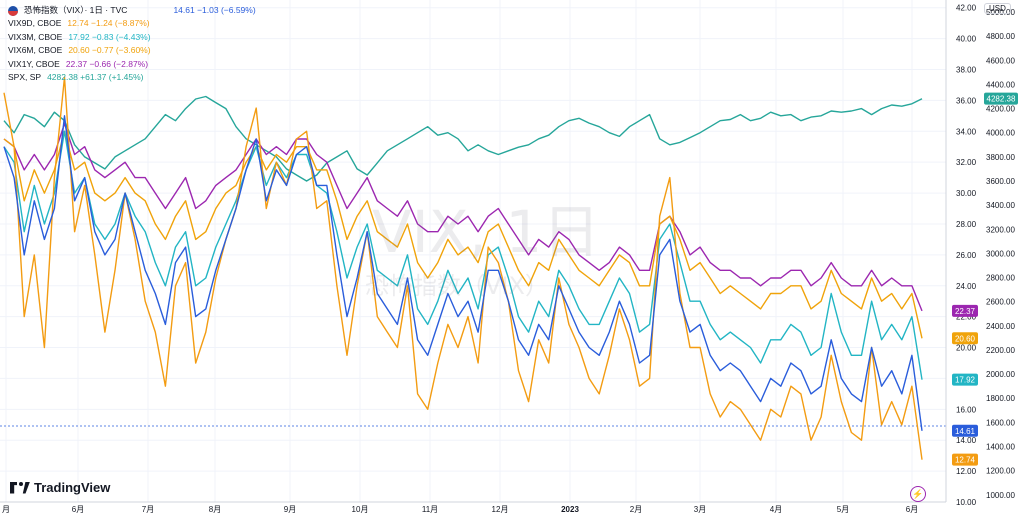 The image size is (1024, 519). Describe the element at coordinates (34, 63) in the screenshot. I see `legend-row-name: VIX1Y, CBOE` at that location.